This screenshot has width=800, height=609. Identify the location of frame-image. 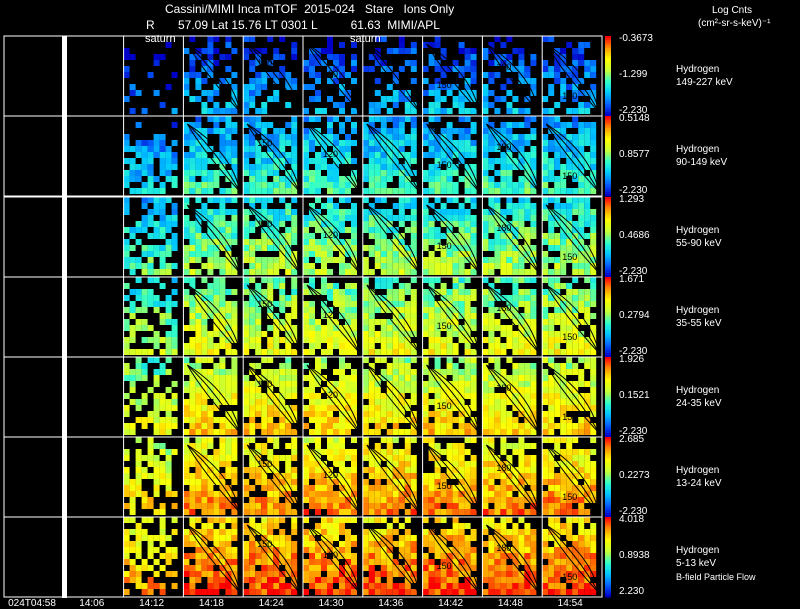
(150, 236).